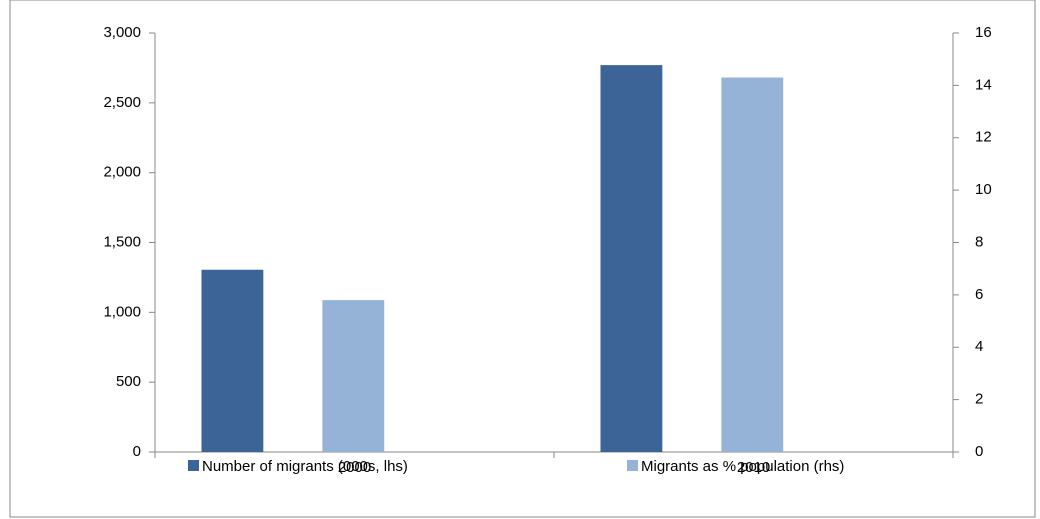 The image size is (1040, 519). What do you see at coordinates (979, 241) in the screenshot?
I see `y2-tick-label: 8` at bounding box center [979, 241].